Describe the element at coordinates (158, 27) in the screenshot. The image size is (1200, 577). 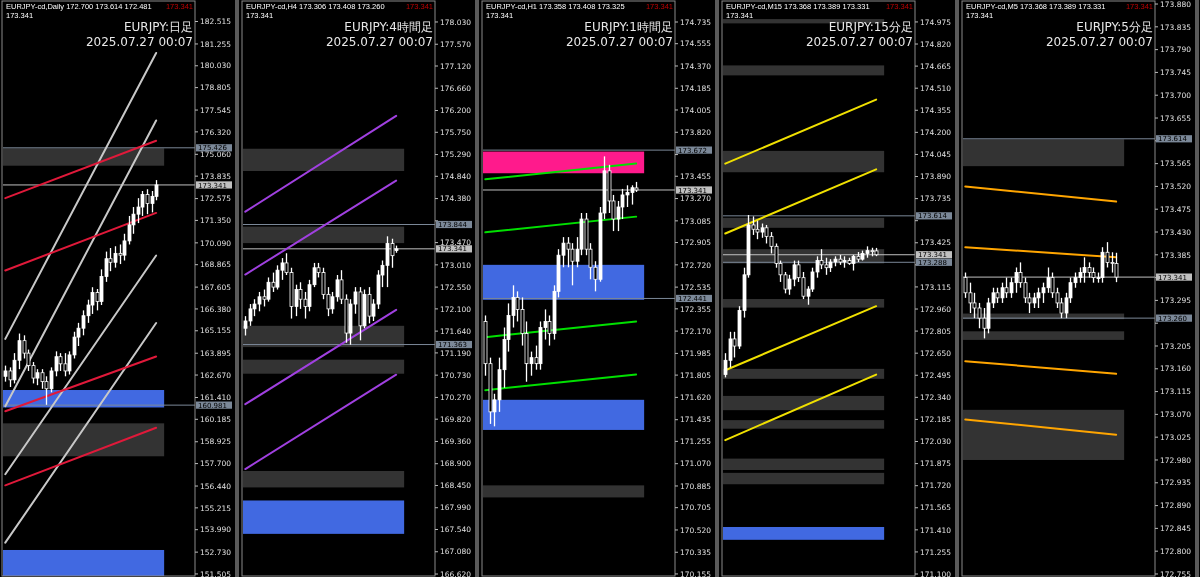
I see `text: EURJPY:日足` at that location.